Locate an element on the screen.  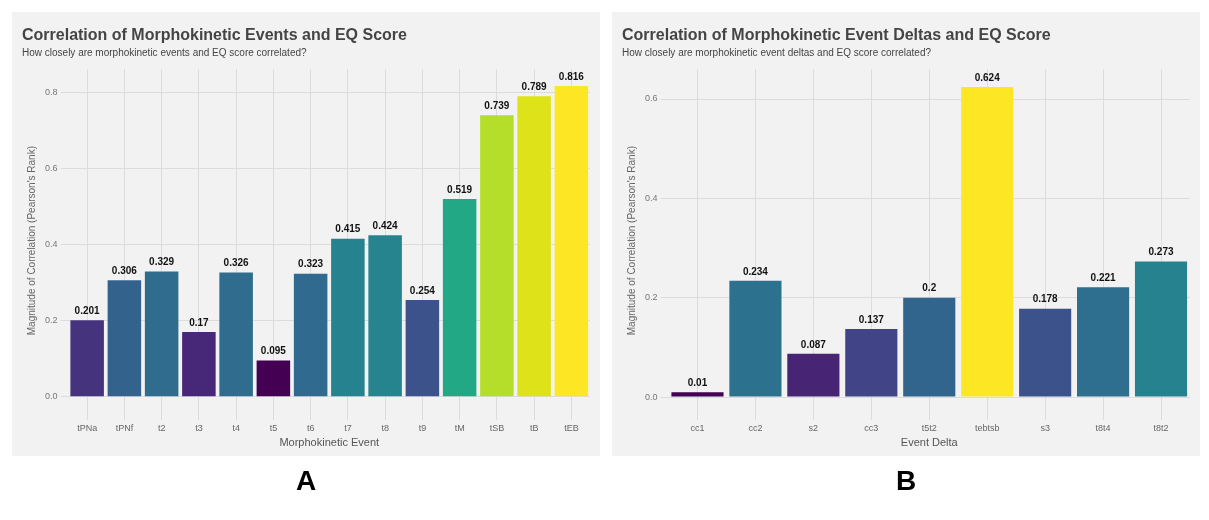
x-tick-label: cc2 is located at coordinates (755, 427).